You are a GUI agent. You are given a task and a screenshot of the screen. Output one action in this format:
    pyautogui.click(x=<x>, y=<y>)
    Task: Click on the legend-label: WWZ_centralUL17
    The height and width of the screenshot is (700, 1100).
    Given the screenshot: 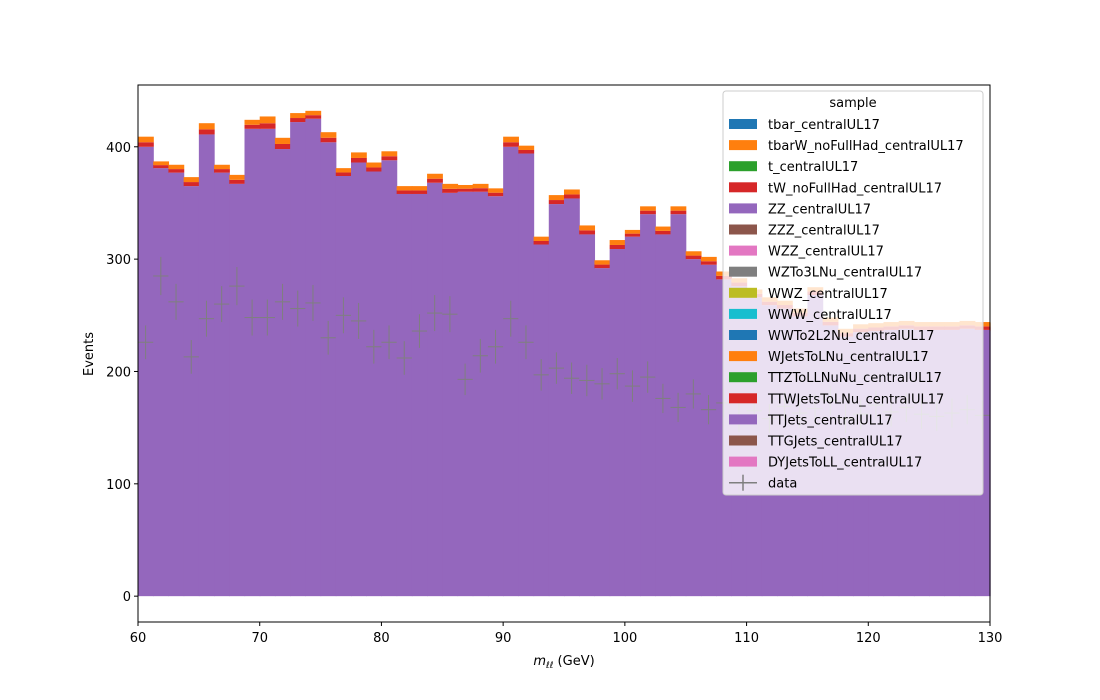 What is the action you would take?
    pyautogui.click(x=828, y=294)
    